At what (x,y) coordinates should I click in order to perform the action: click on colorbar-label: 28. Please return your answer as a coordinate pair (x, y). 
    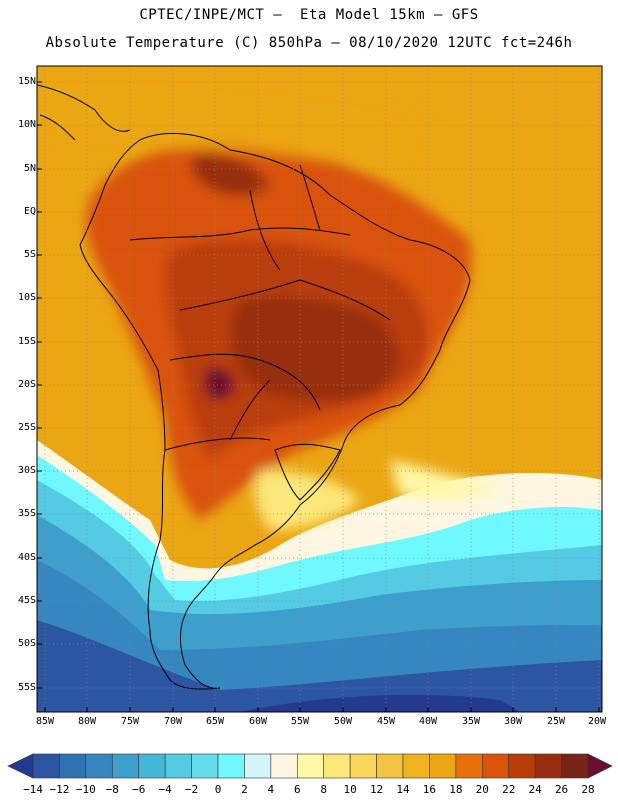
    Looking at the image, I should click on (588, 789).